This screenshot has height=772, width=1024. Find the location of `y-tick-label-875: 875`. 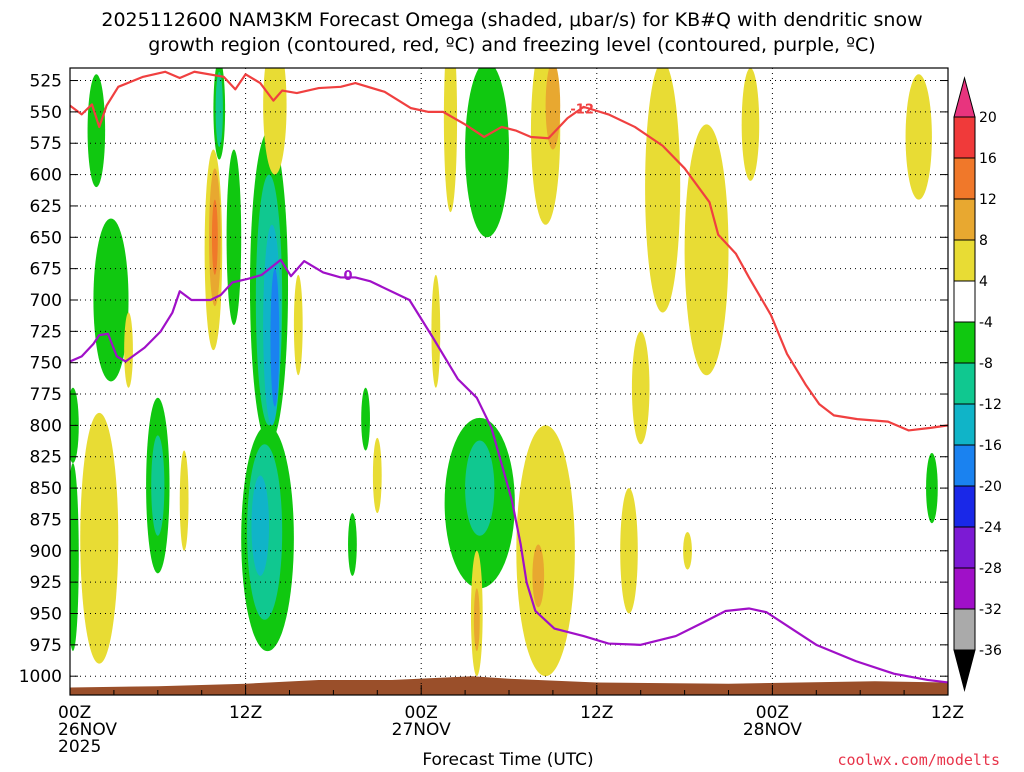

y-tick-label-875: 875 is located at coordinates (46, 520).